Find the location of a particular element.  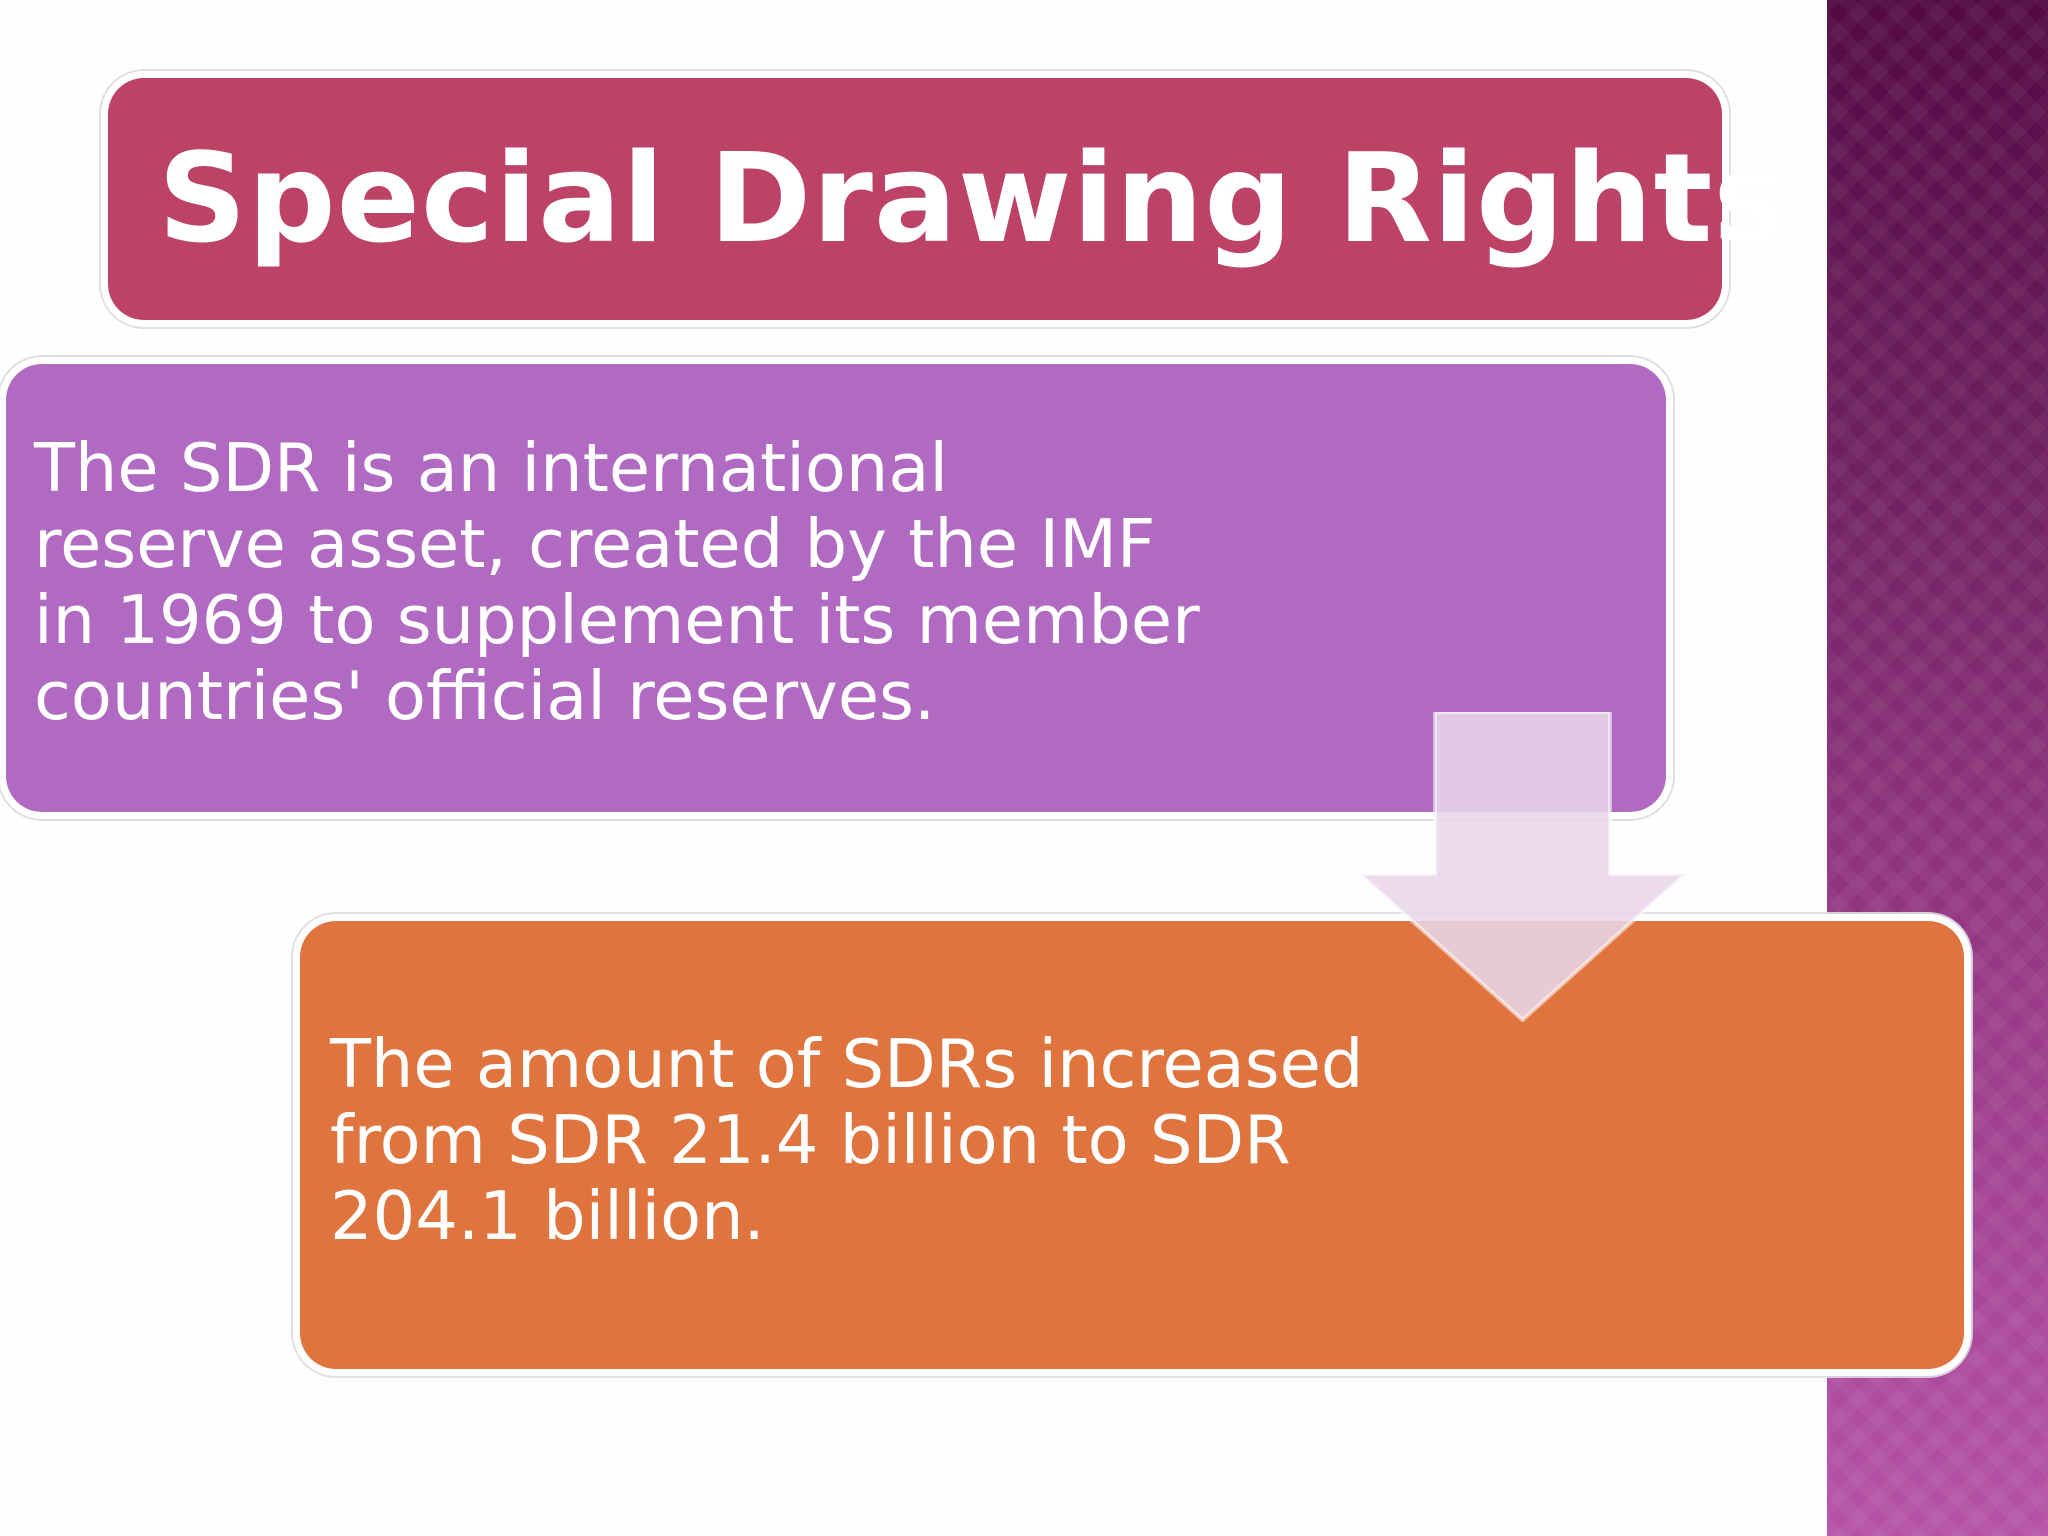

step-2-line: from SDR 21.4 billion to SDR is located at coordinates (810, 1140).